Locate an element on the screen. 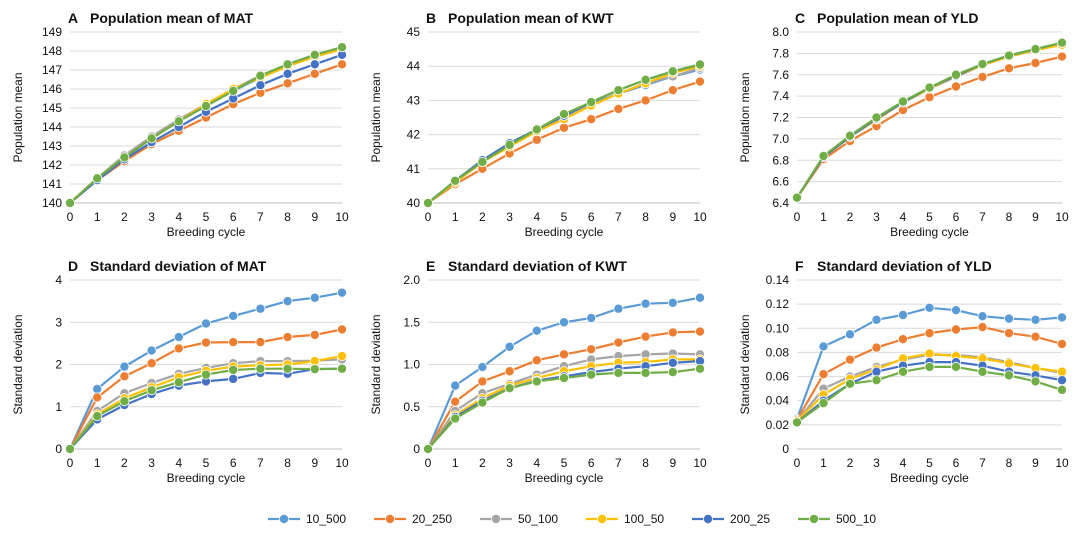  y-tick-label: 1.5 is located at coordinates (411, 322).